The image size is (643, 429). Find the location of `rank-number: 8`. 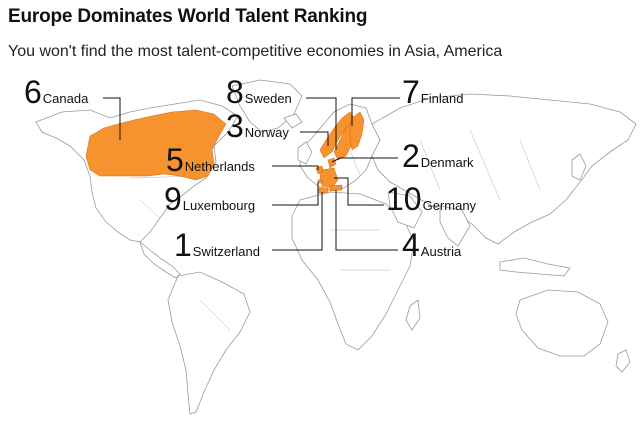

rank-number: 8 is located at coordinates (235, 92).